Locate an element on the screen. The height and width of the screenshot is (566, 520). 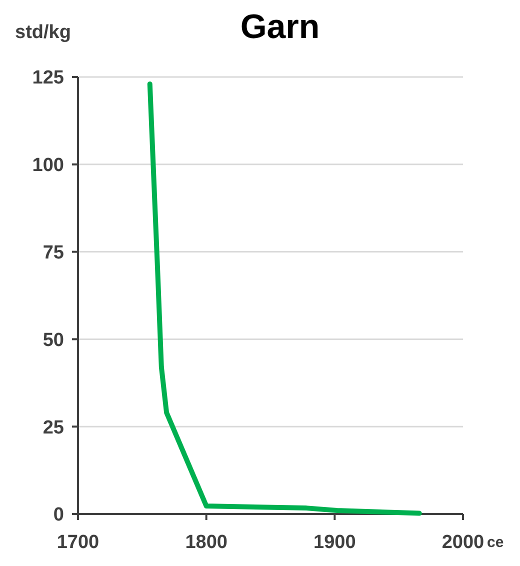
x-tick-label: 1900 is located at coordinates (335, 542).